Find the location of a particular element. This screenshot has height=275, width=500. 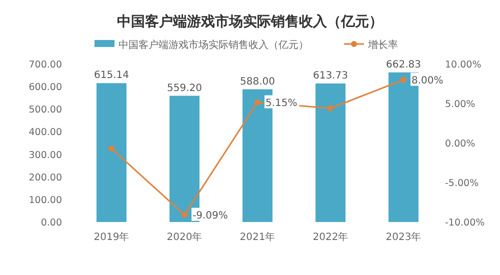

data-label: 8.00% is located at coordinates (428, 80).